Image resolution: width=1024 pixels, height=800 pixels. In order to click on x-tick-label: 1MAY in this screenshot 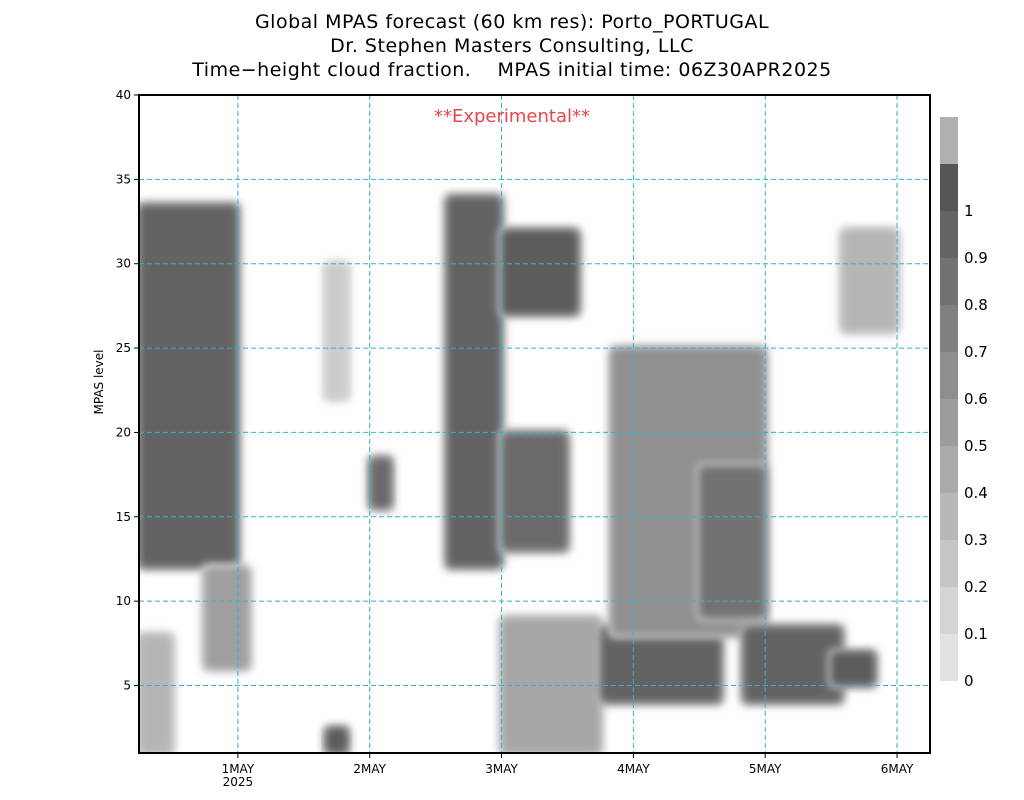, I will do `click(238, 769)`.